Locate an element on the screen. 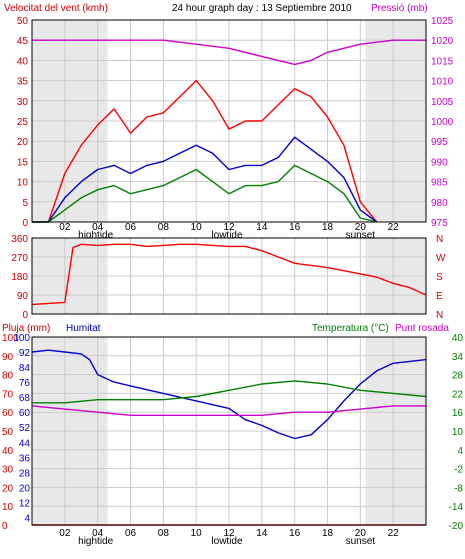  tide-sun-annotation: sunset is located at coordinates (361, 235).